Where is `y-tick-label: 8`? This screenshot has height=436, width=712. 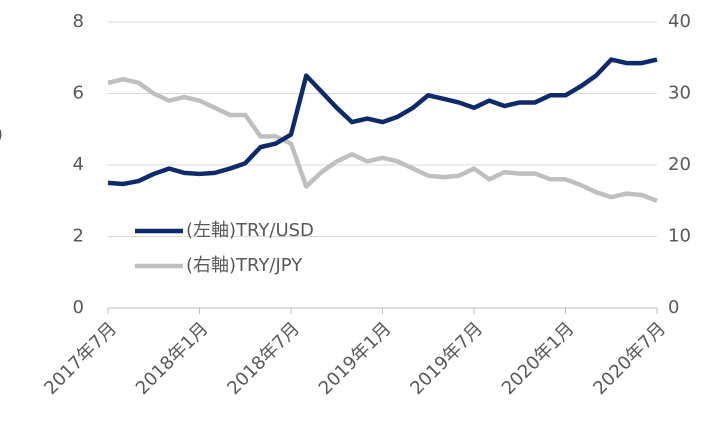
y-tick-label: 8 is located at coordinates (78, 21).